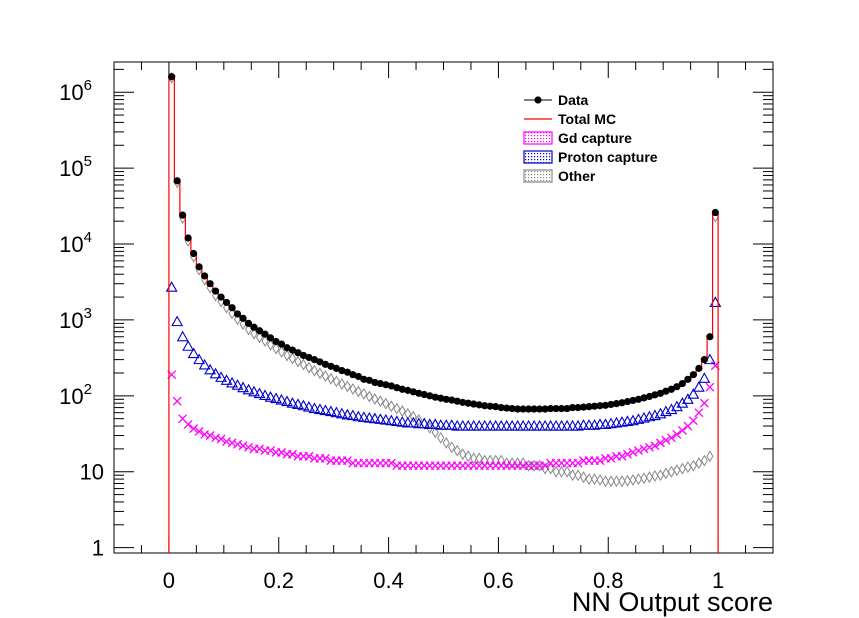 This screenshot has height=618, width=859. Describe the element at coordinates (88, 161) in the screenshot. I see `y-tick-exponent: 5` at that location.